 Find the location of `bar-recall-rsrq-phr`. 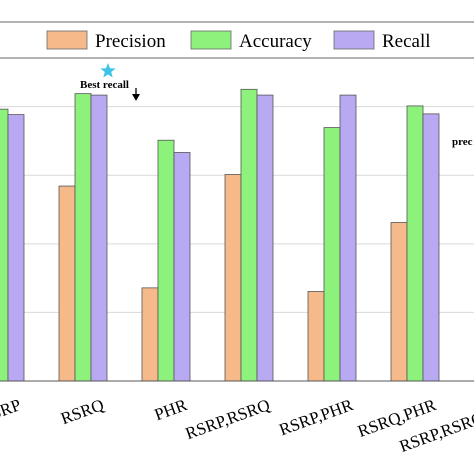

bar-recall-rsrq-phr is located at coordinates (431, 247).